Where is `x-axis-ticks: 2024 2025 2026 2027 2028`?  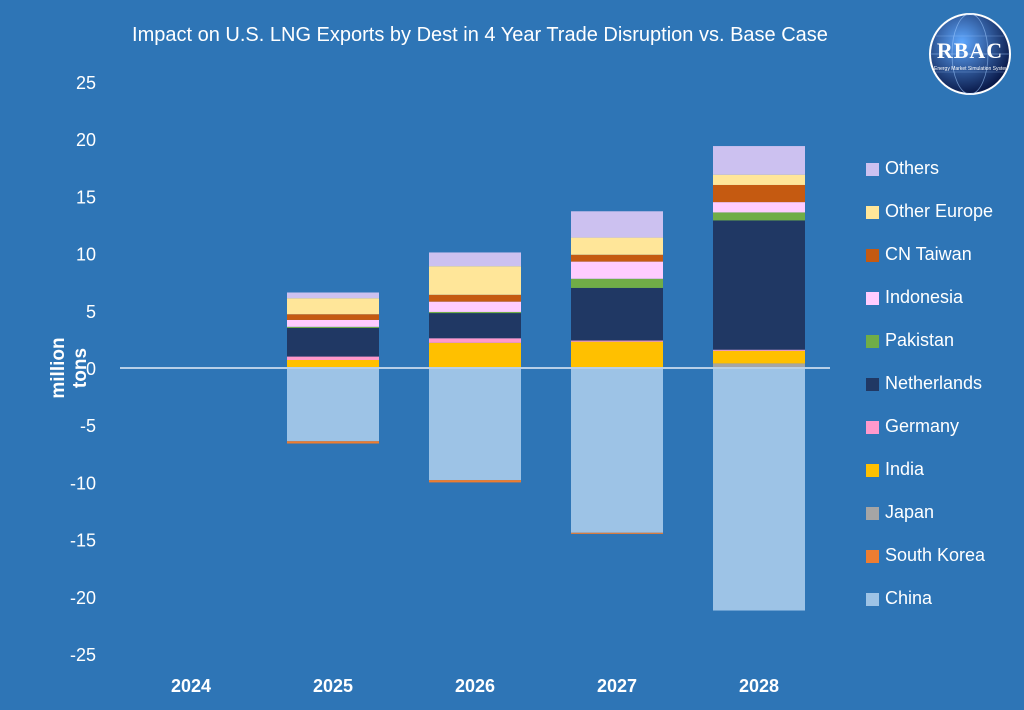
x-axis-ticks: 2024 2025 2026 2027 2028 is located at coordinates (475, 686).